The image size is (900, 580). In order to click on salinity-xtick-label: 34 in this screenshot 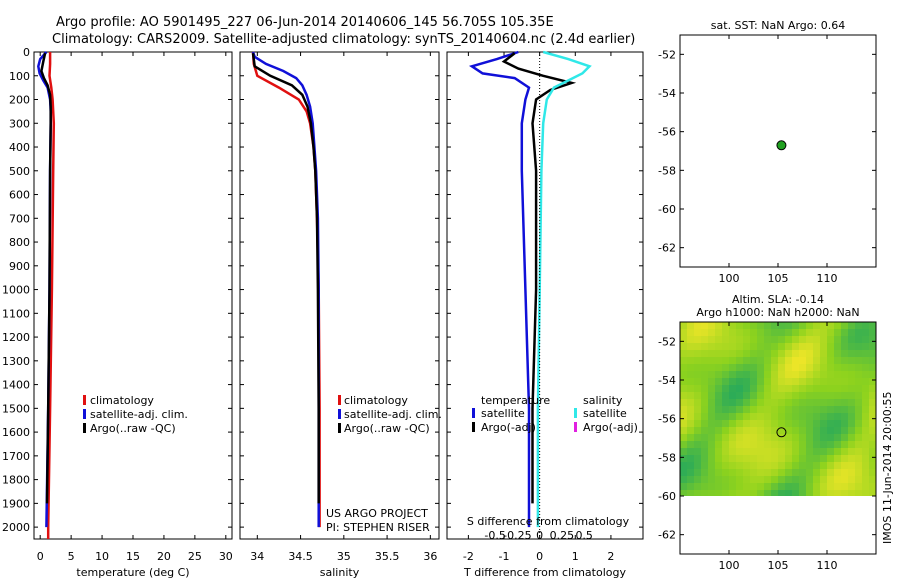, I will do `click(257, 556)`.